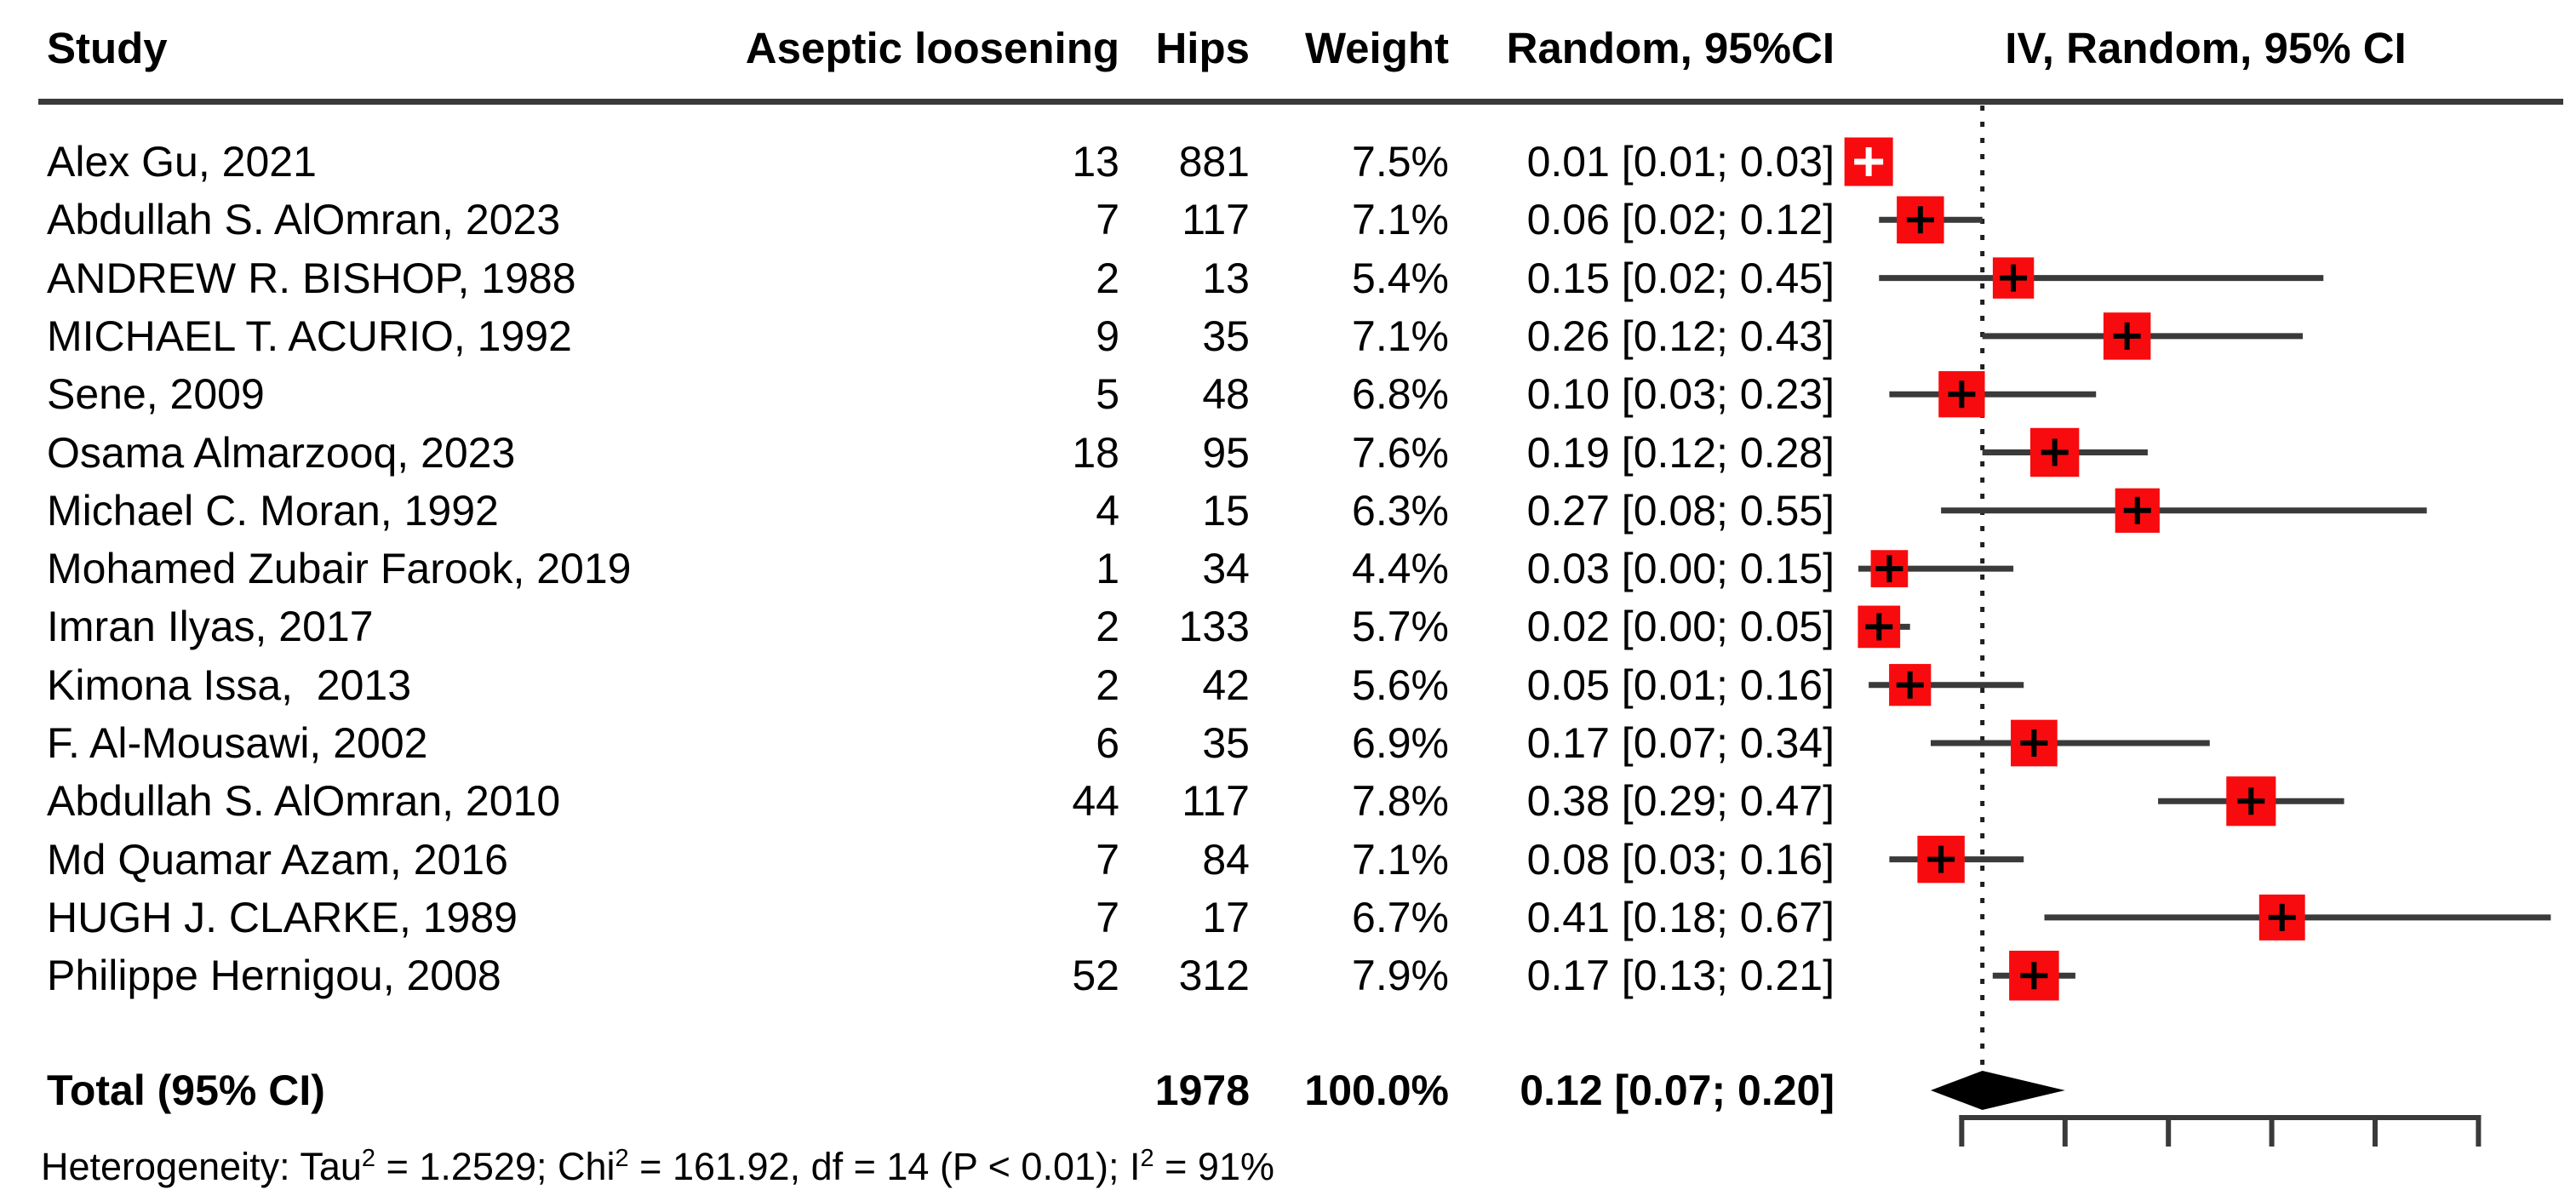  What do you see at coordinates (1680, 801) in the screenshot?
I see `study-ci-label: 0.38 [0.29; 0.47]` at bounding box center [1680, 801].